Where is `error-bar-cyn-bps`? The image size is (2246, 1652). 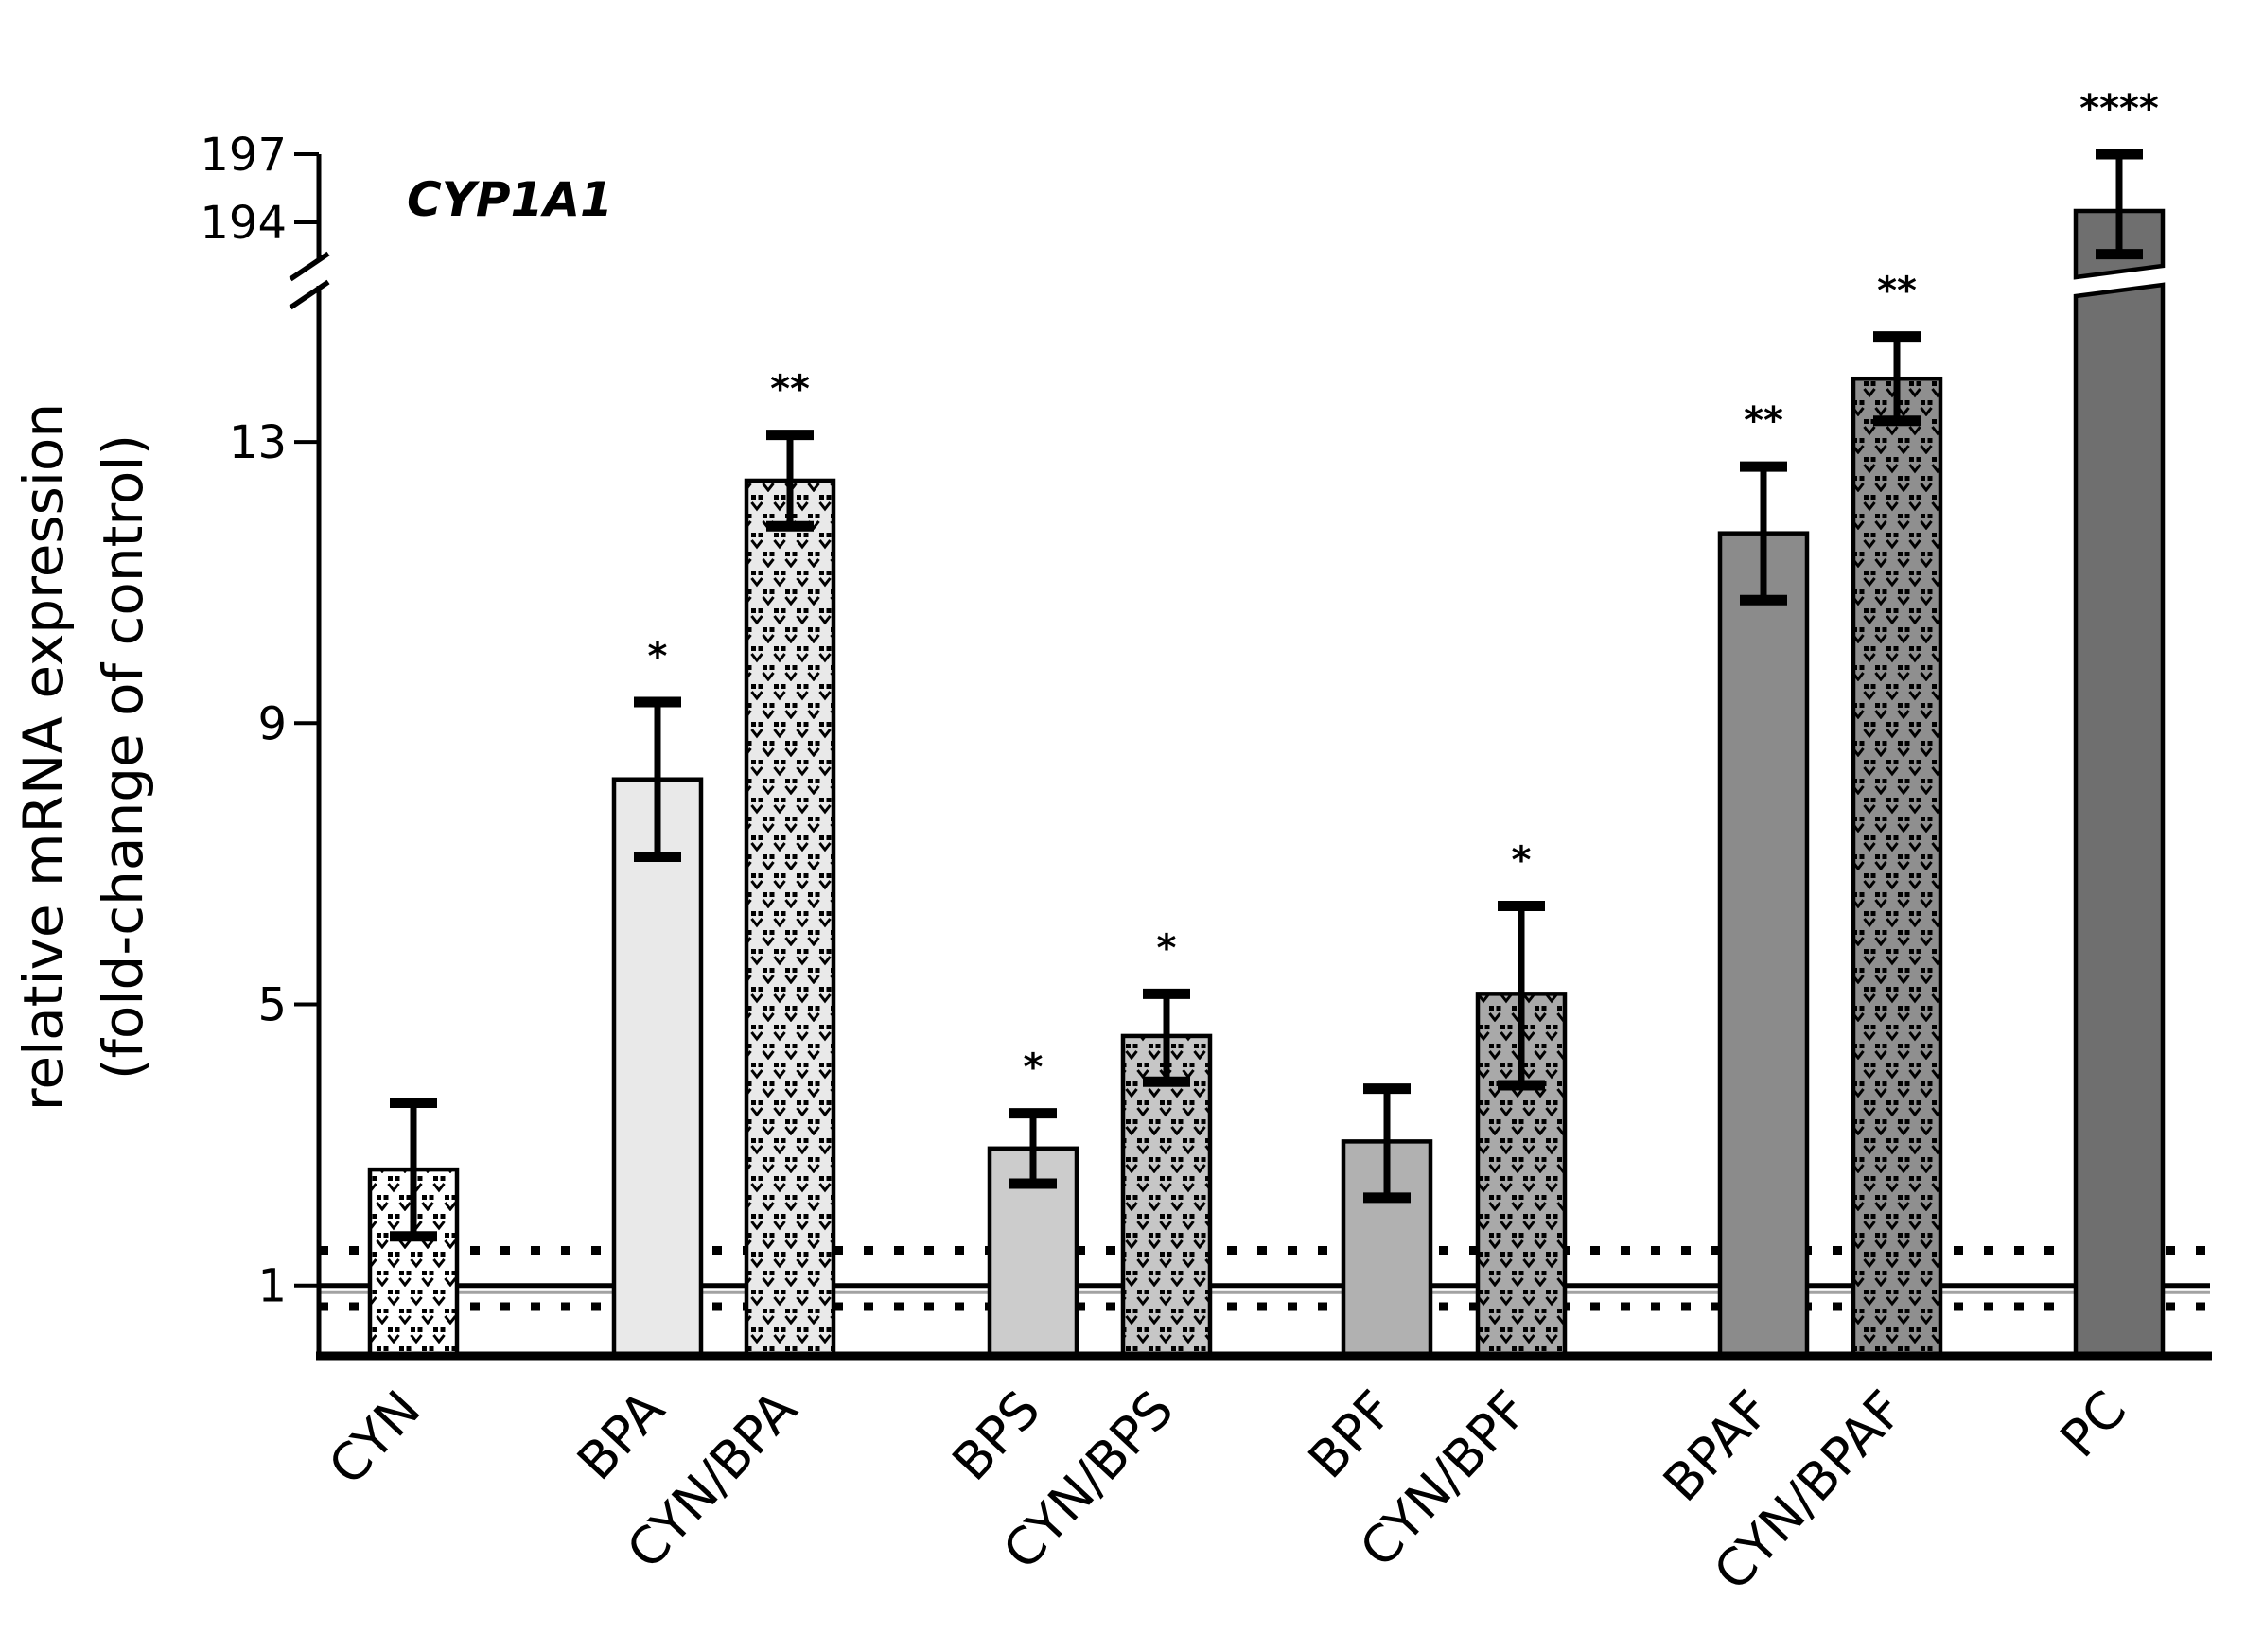 error-bar-cyn-bps is located at coordinates (1166, 1037).